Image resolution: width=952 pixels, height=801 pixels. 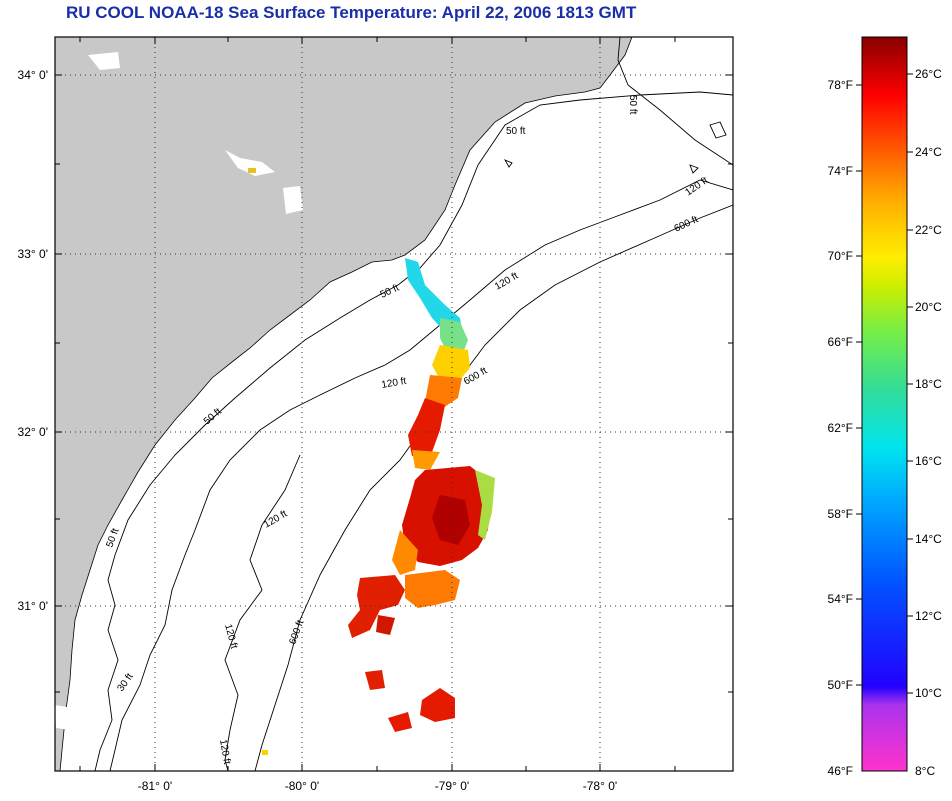 I want to click on lat-label: 31° 0', so click(x=33, y=606).